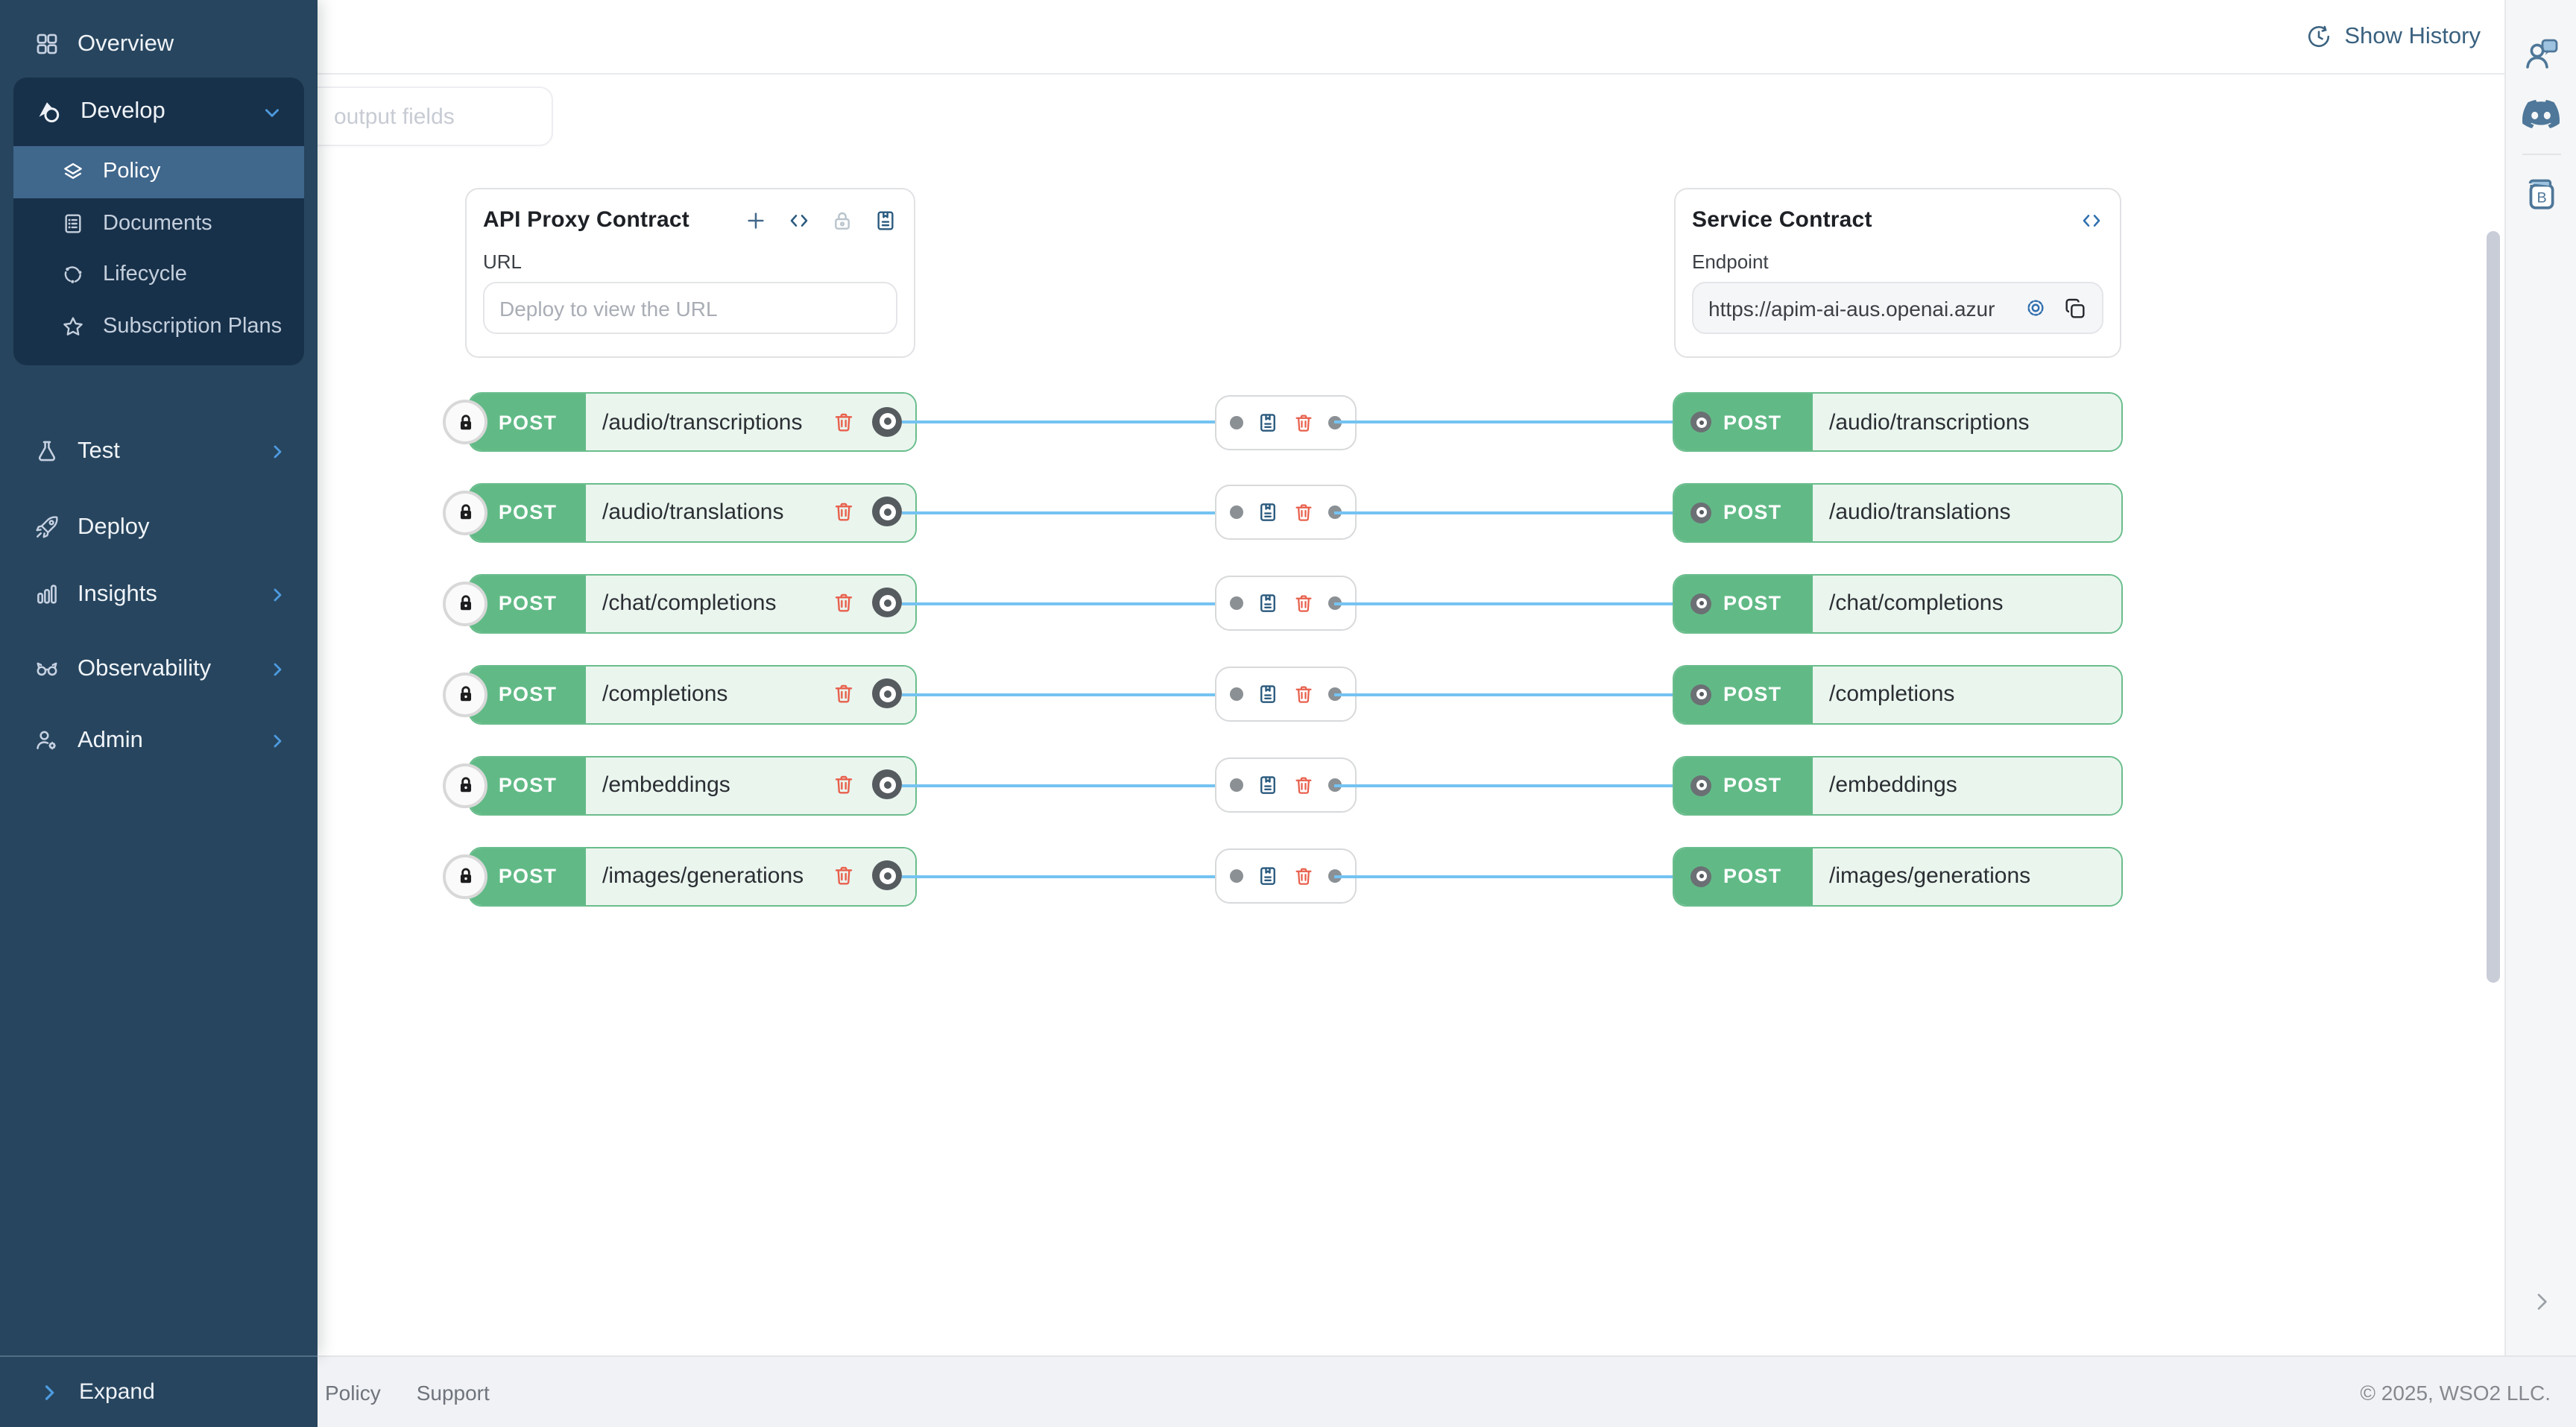 The height and width of the screenshot is (1427, 2576). I want to click on feedback-person-chat-icon, so click(2541, 54).